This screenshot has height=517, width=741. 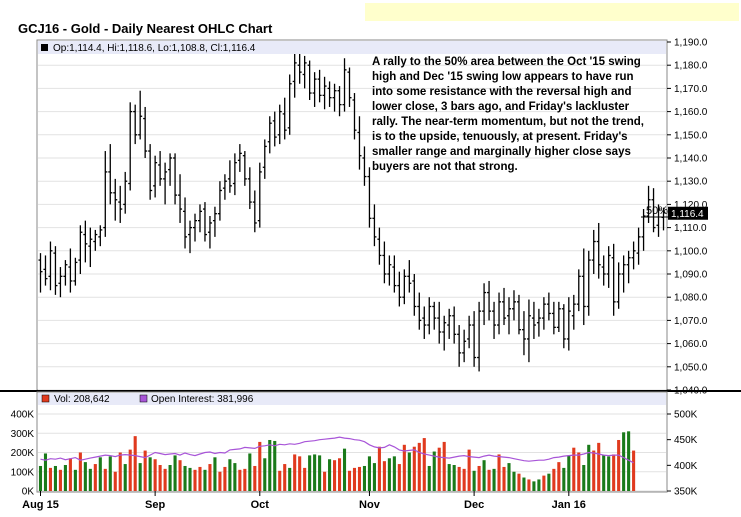 What do you see at coordinates (23, 453) in the screenshot?
I see `volume-tick-label: 200K` at bounding box center [23, 453].